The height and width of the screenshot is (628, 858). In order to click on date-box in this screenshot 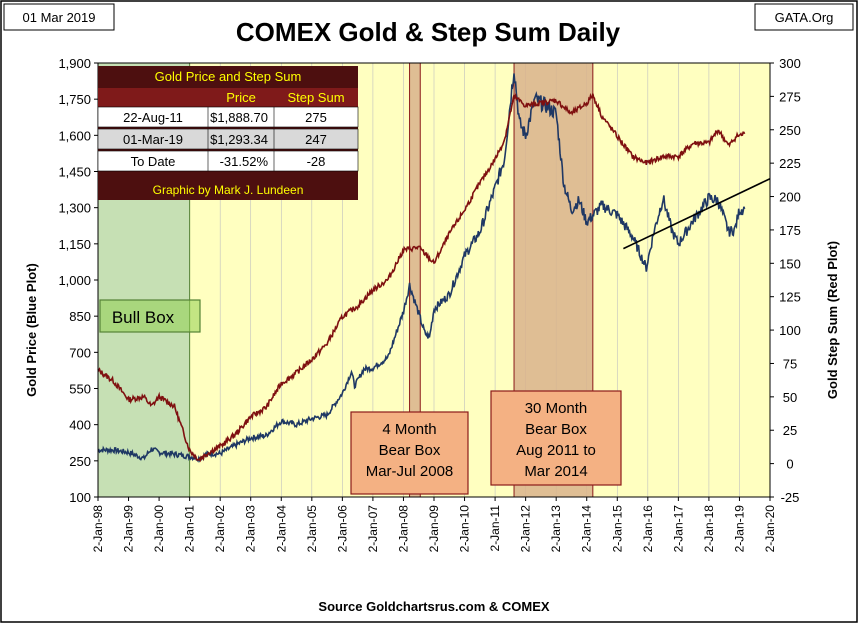, I will do `click(59, 17)`.